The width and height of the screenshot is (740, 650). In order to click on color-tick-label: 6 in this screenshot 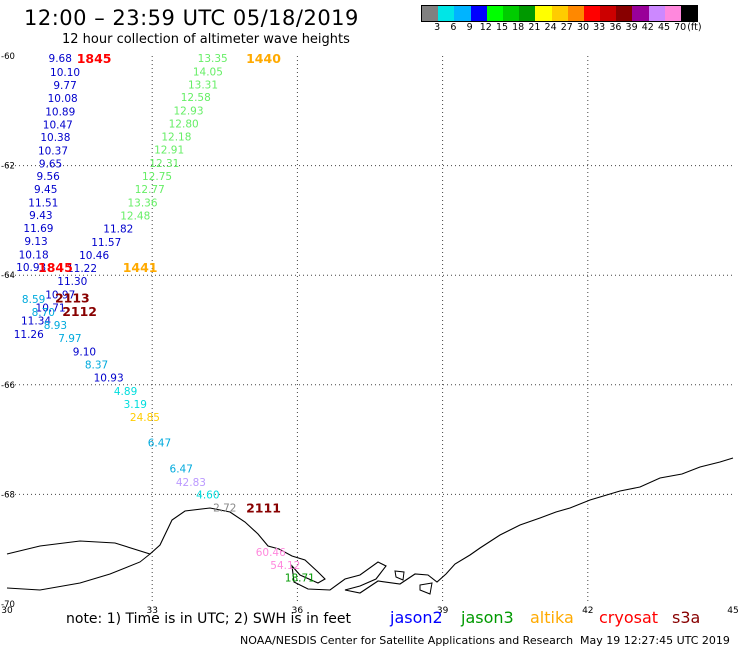, I will do `click(453, 27)`.